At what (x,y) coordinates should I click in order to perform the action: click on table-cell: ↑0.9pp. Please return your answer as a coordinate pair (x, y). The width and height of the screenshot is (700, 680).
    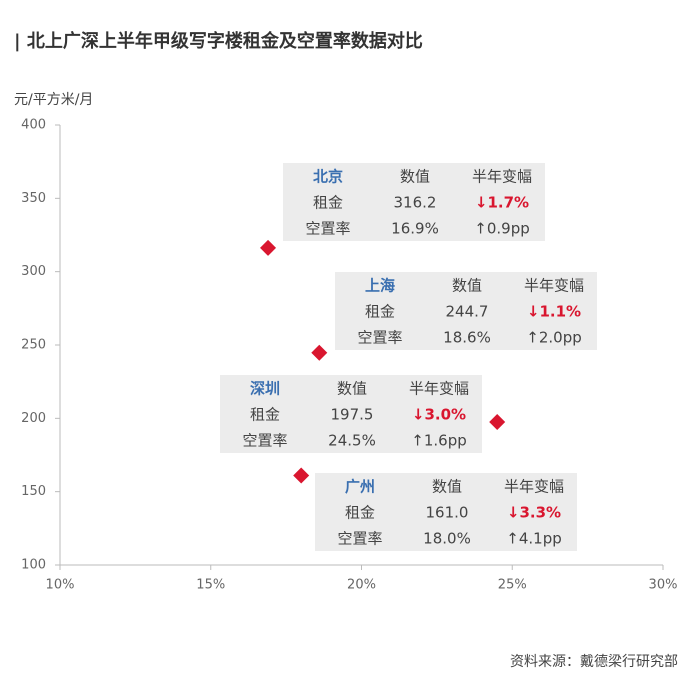
    Looking at the image, I should click on (501, 229).